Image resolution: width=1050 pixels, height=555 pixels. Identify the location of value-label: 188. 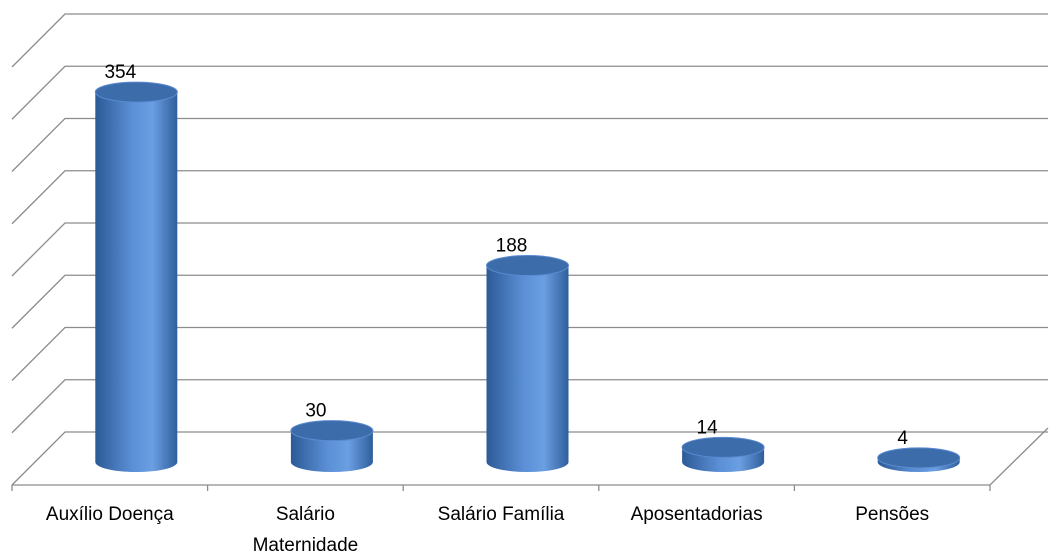
(512, 246).